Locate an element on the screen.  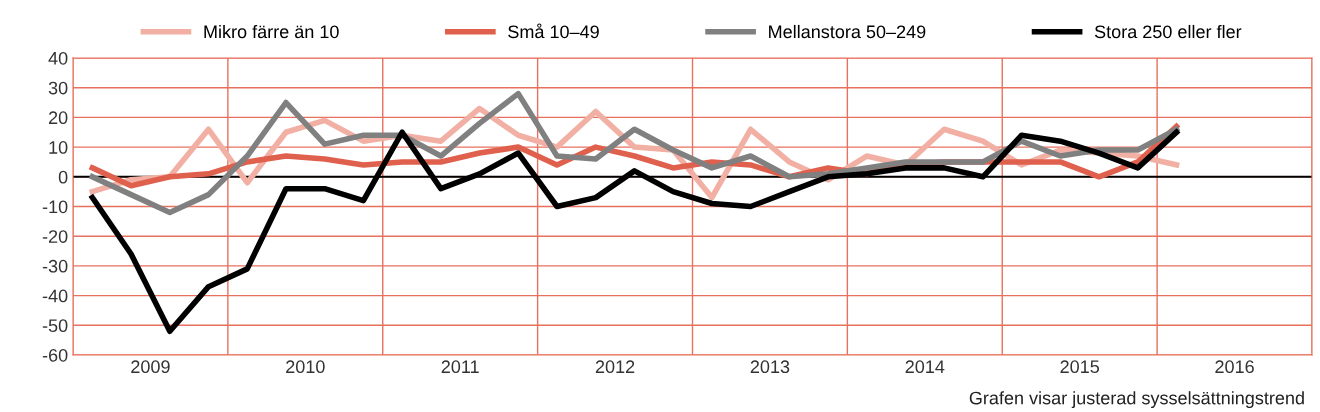
y-tick-label: -60 is located at coordinates (55, 355).